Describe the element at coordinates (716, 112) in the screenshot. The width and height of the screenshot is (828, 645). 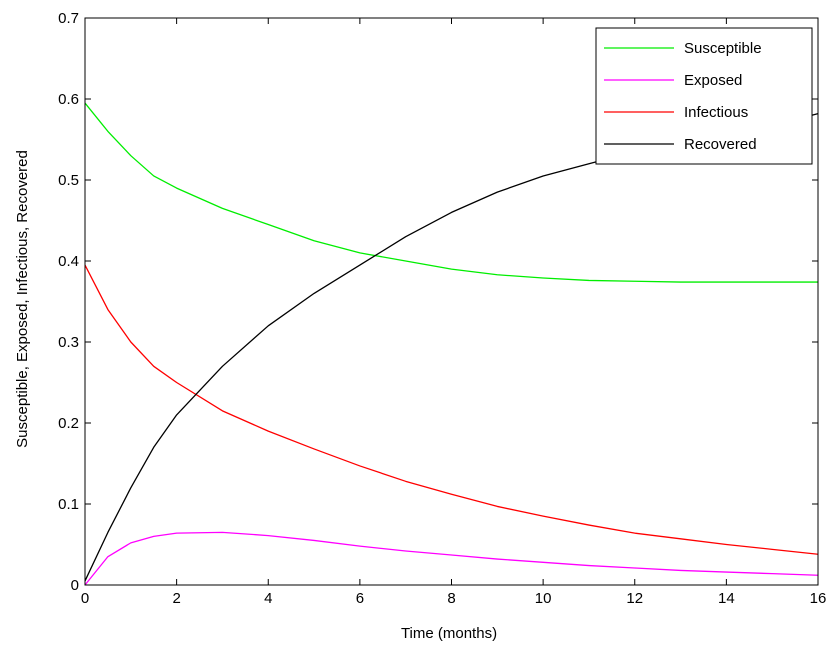
I see `legend-label-infectious: Infectious` at that location.